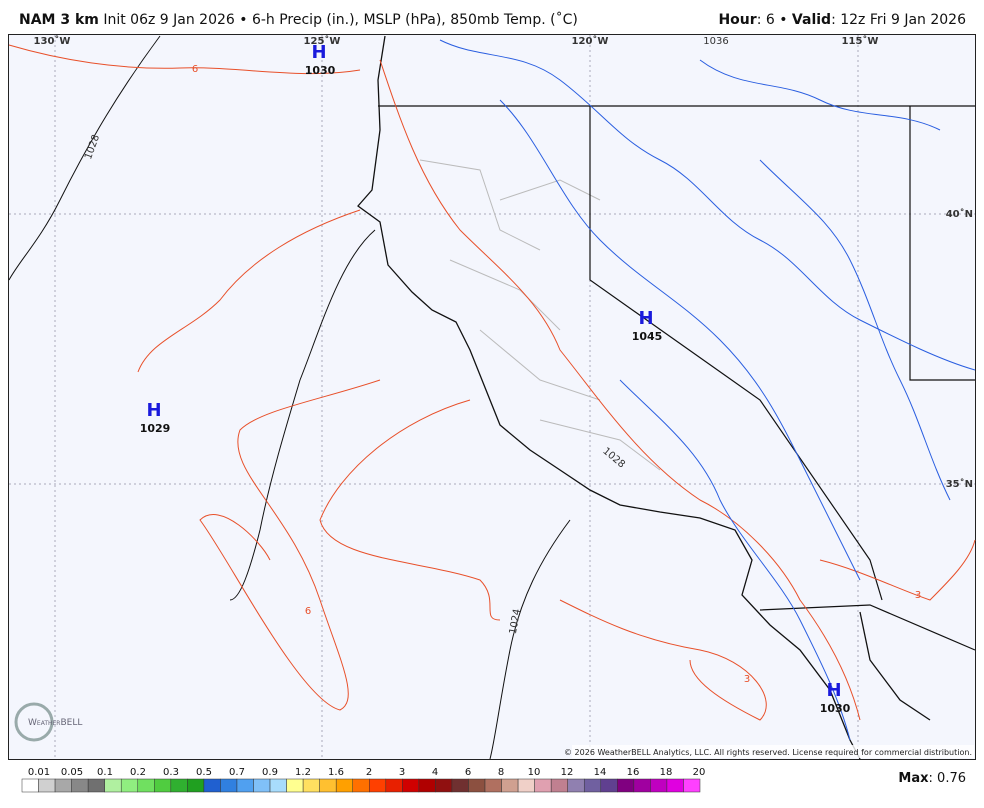  I want to click on colorbar-label: 1.6, so click(336, 772).